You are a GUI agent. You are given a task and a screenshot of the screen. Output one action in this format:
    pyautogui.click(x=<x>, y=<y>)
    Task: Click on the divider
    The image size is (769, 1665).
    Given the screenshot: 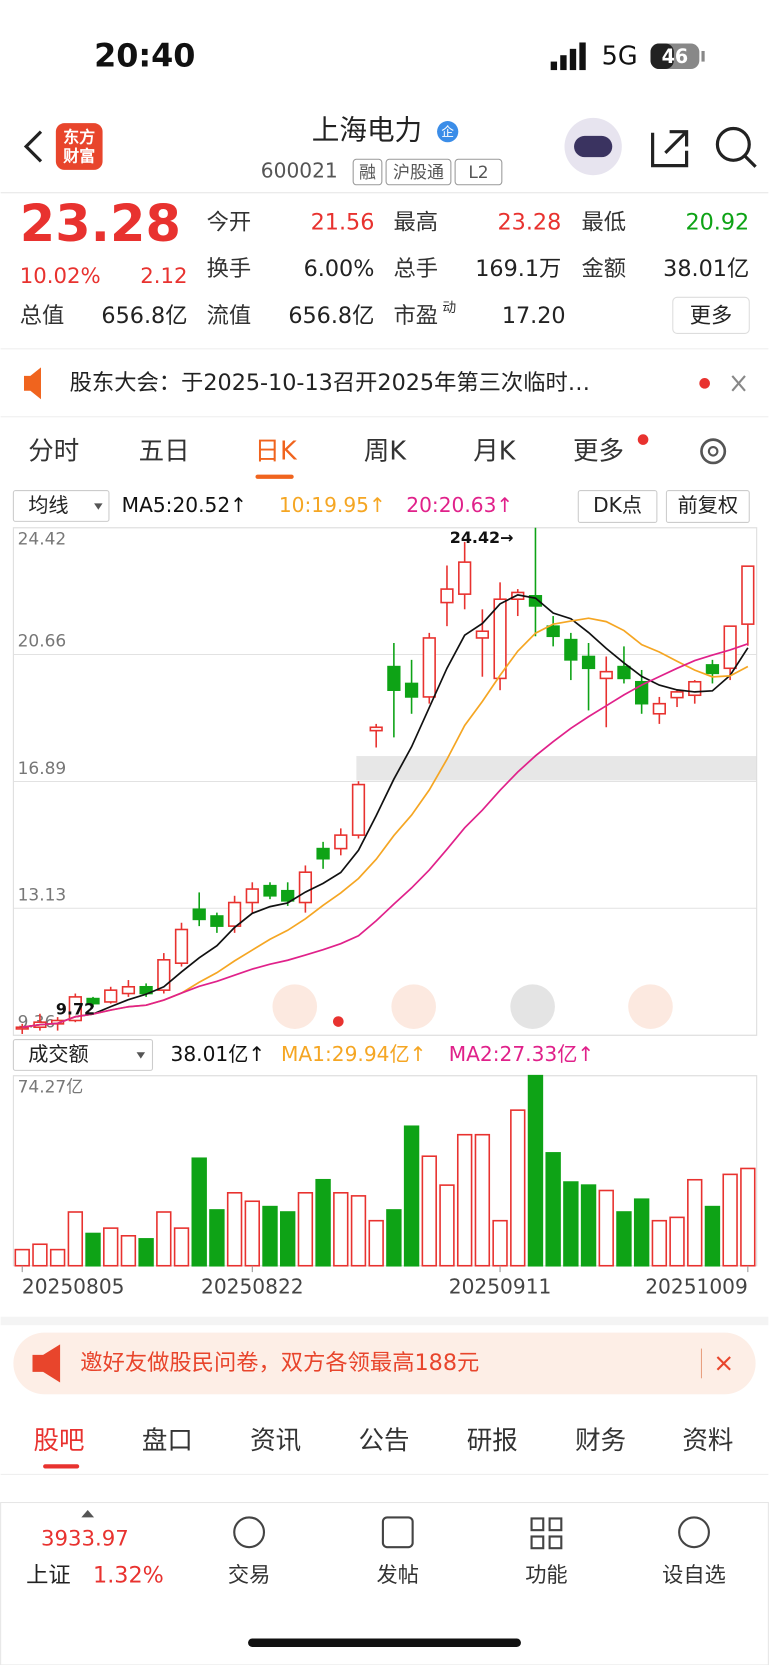 What is the action you would take?
    pyautogui.click(x=384, y=193)
    